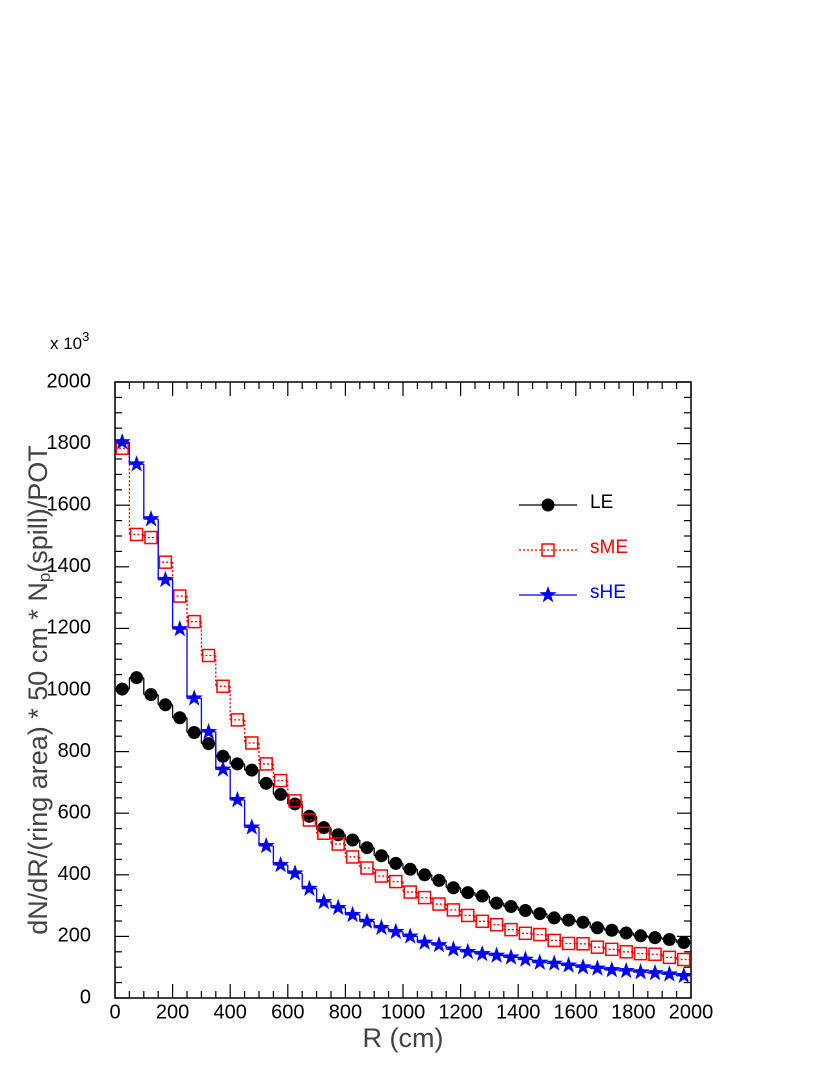 This screenshot has width=830, height=1075. I want to click on y-tick-label: 200, so click(74, 936).